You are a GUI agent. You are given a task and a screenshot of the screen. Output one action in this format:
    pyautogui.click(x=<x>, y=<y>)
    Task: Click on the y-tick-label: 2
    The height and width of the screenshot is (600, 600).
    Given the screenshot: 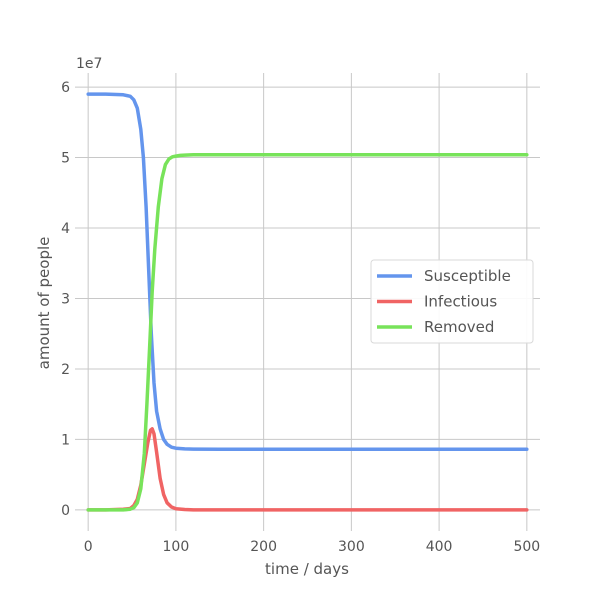 What is the action you would take?
    pyautogui.click(x=65, y=370)
    